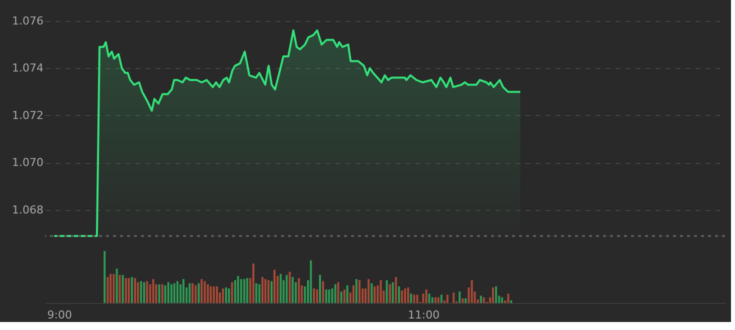 The width and height of the screenshot is (735, 330). What do you see at coordinates (28, 68) in the screenshot?
I see `y-tick-label: 1.074` at bounding box center [28, 68].